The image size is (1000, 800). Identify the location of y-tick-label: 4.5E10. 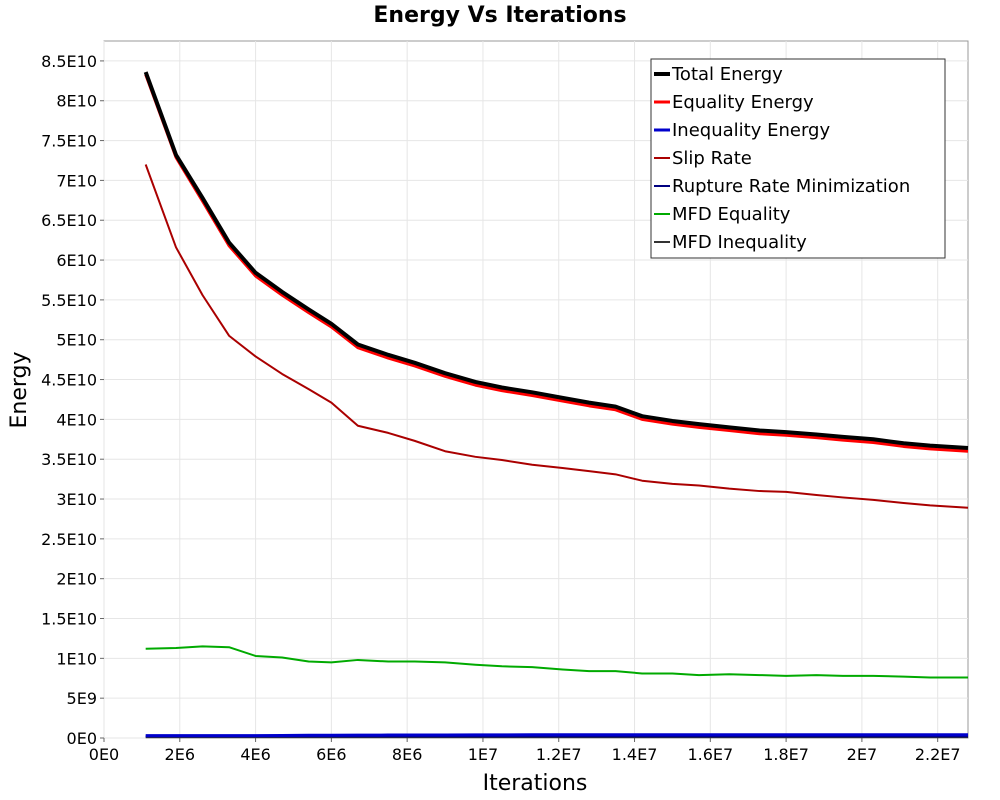
(69, 380).